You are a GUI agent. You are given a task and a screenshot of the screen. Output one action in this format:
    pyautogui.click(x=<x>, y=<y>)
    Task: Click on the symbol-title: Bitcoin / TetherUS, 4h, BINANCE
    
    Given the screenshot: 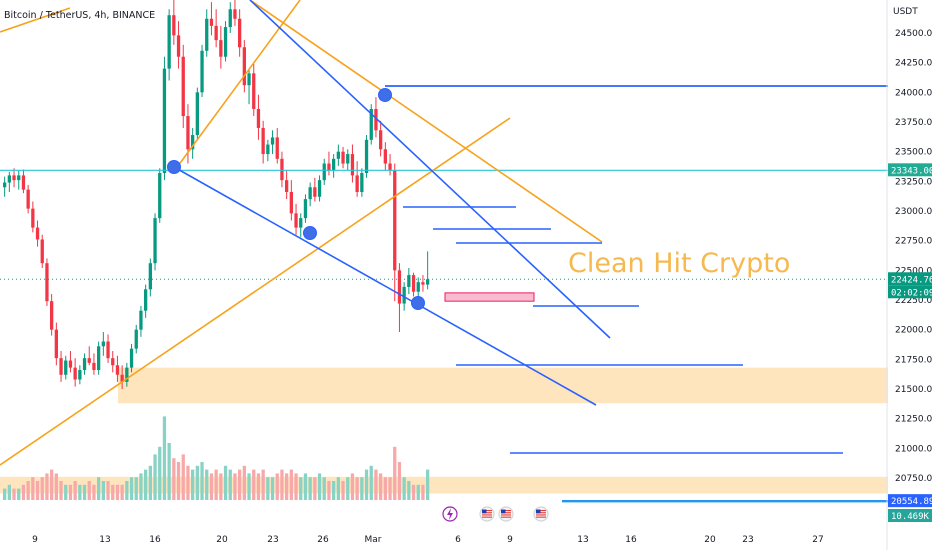 What is the action you would take?
    pyautogui.click(x=79, y=15)
    